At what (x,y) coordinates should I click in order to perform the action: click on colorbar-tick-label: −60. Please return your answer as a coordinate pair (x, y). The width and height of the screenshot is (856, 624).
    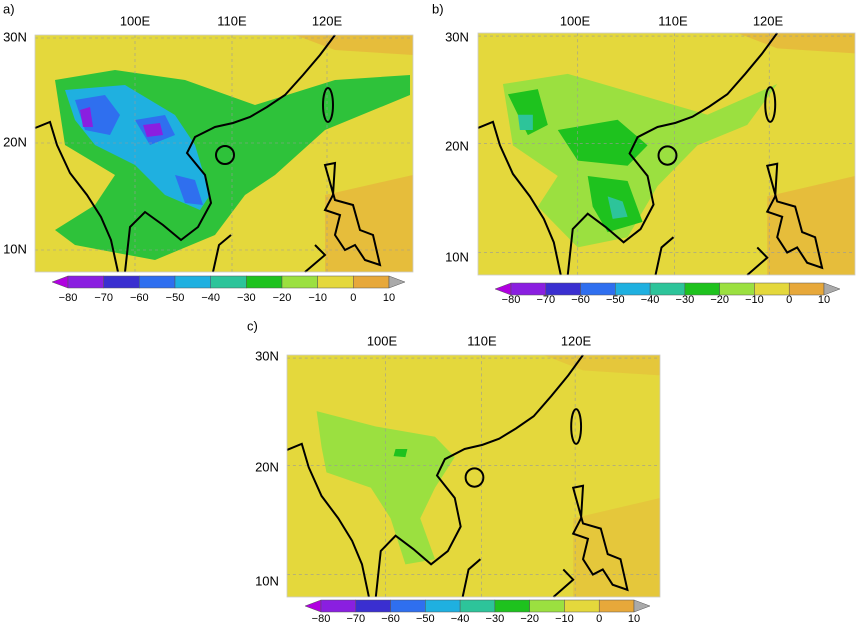
    Looking at the image, I should click on (390, 618).